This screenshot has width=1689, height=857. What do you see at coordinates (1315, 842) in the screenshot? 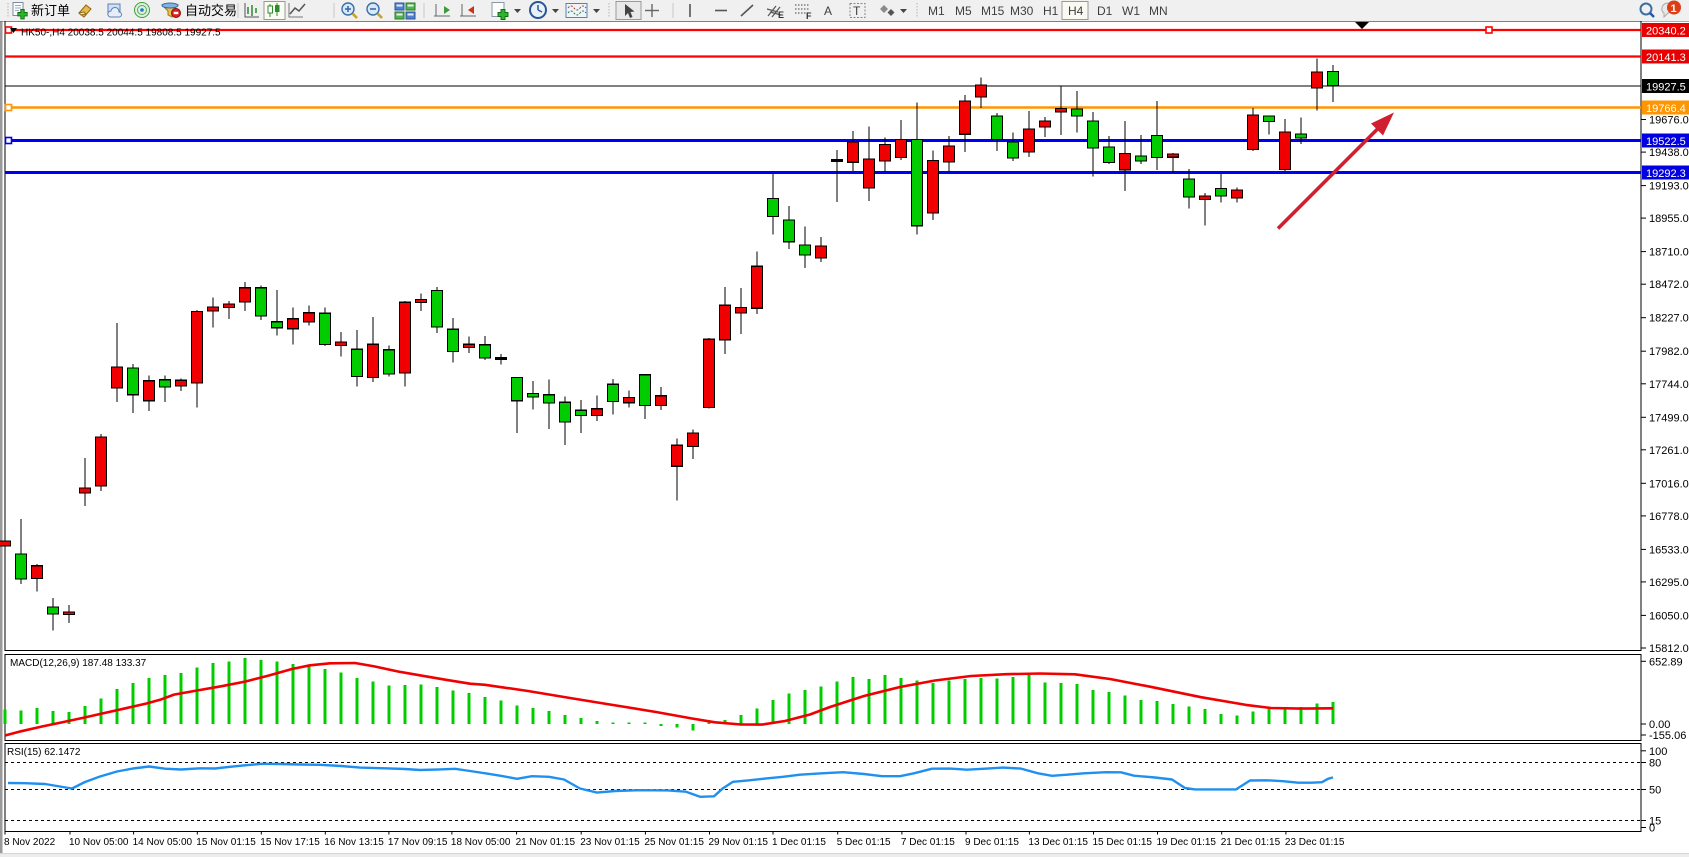
I see `svg-text: 23 Dec 01:15` at bounding box center [1315, 842].